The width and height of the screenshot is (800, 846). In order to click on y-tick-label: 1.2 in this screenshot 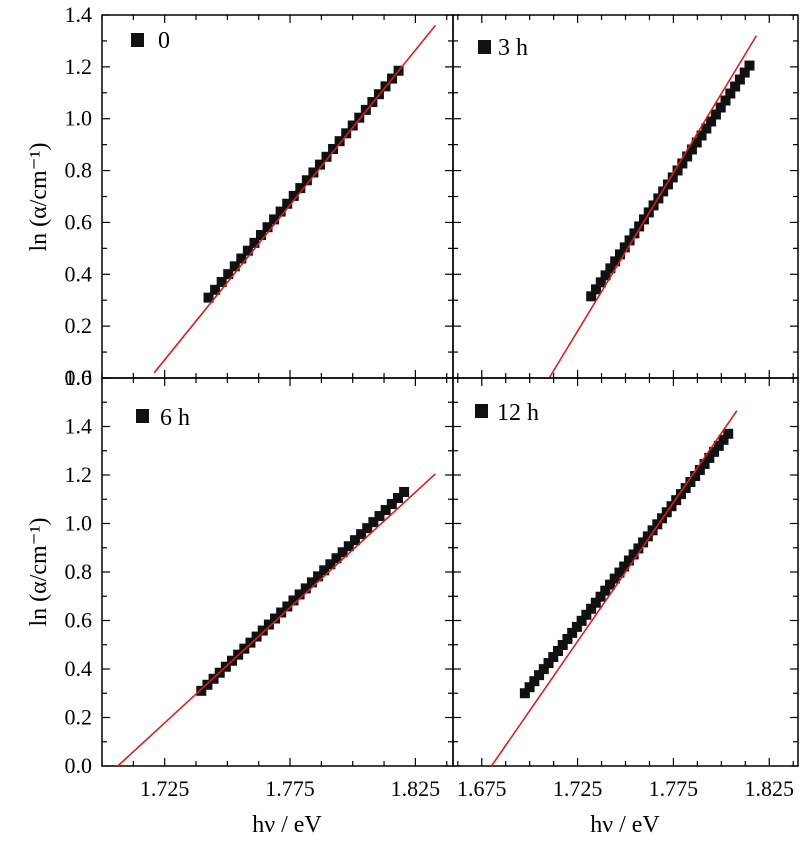, I will do `click(79, 474)`.